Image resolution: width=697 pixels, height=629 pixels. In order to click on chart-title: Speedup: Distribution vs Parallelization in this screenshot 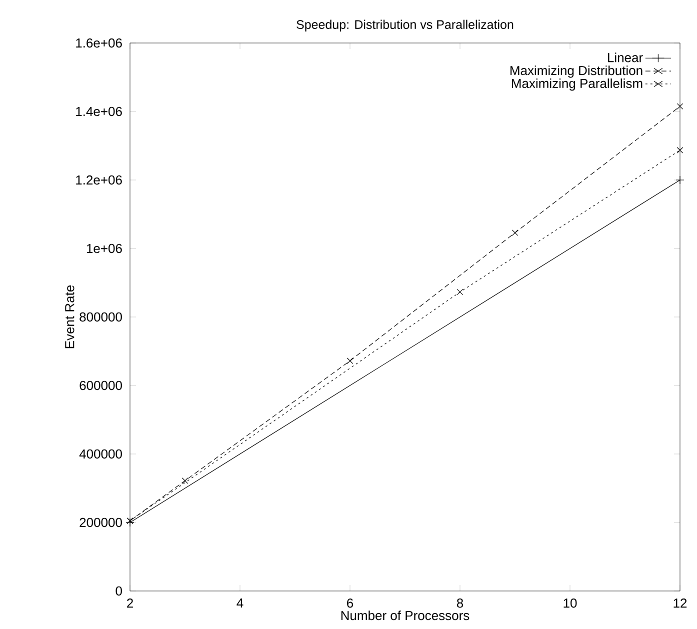, I will do `click(405, 26)`.